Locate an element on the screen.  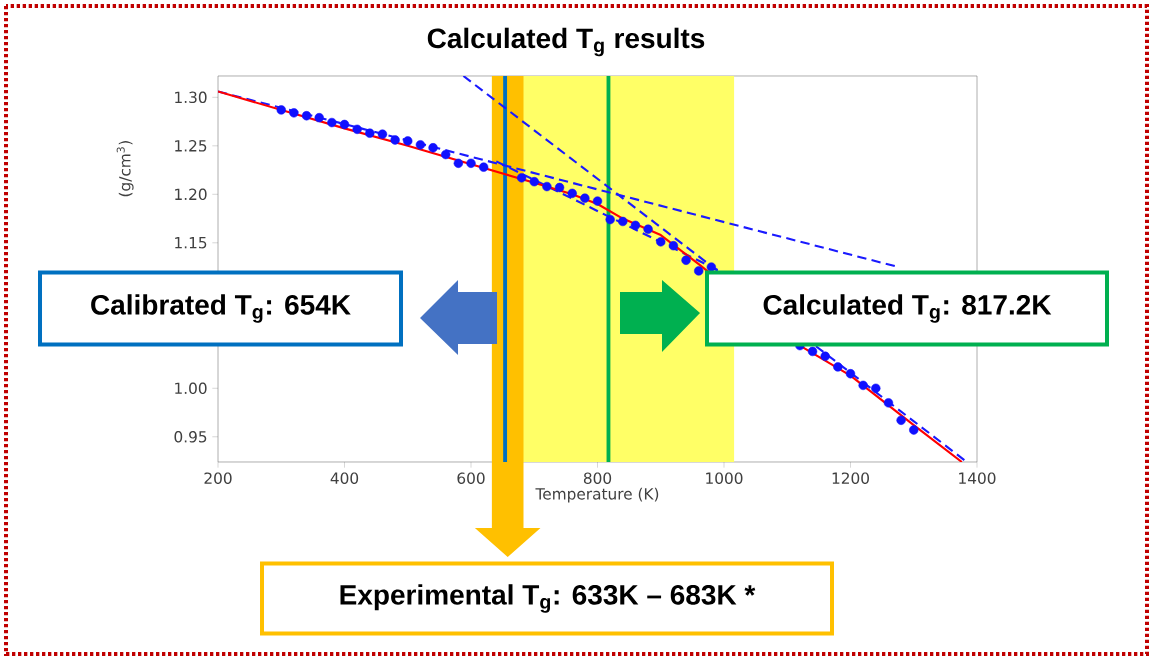
x-tick-label: 600 is located at coordinates (471, 478).